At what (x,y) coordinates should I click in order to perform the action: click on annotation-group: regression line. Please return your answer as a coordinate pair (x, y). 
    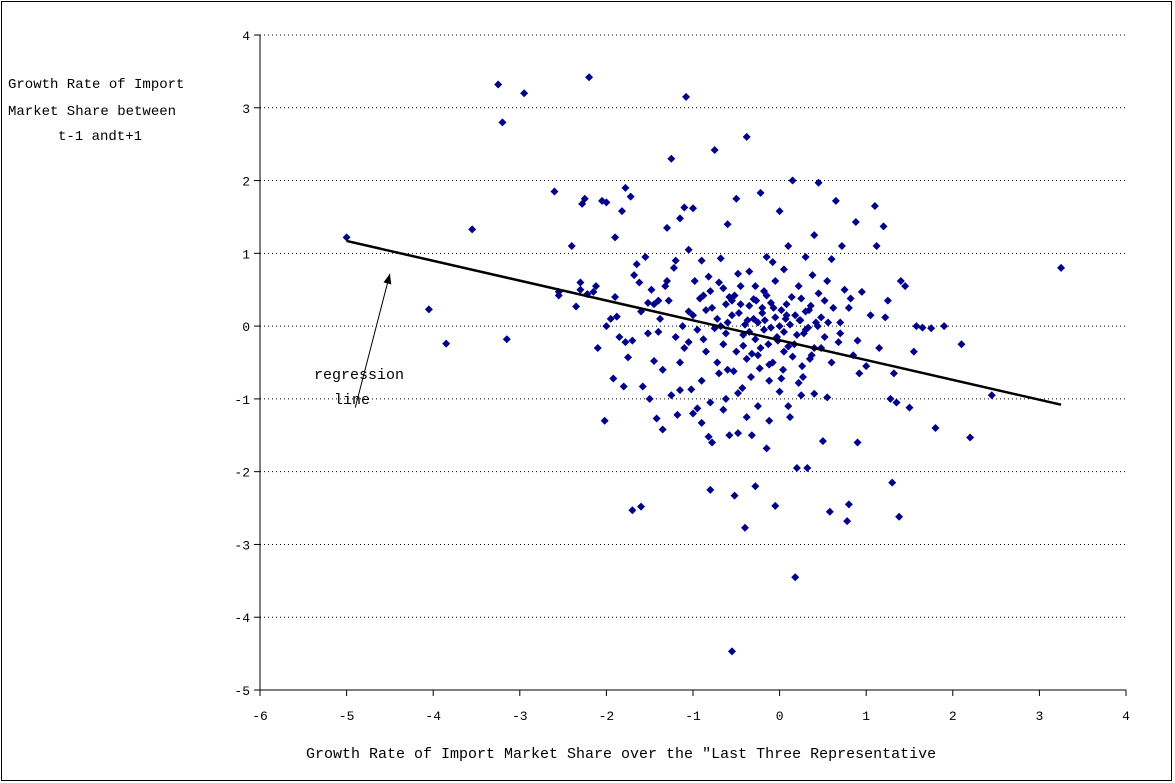
    Looking at the image, I should click on (359, 341).